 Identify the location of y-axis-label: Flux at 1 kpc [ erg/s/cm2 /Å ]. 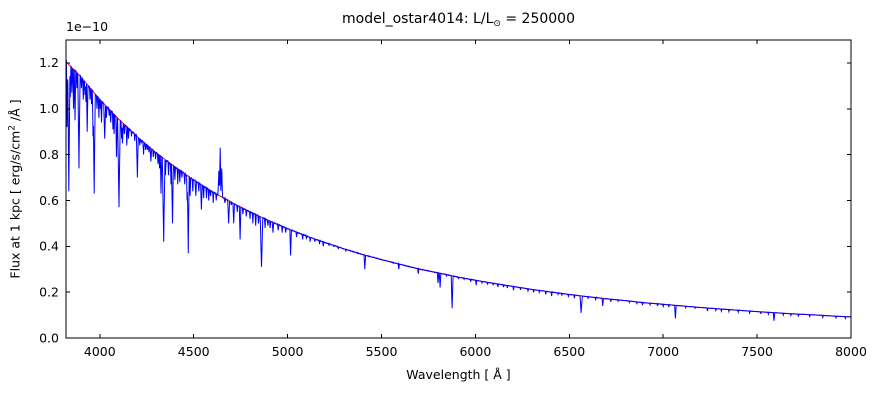
(15, 189).